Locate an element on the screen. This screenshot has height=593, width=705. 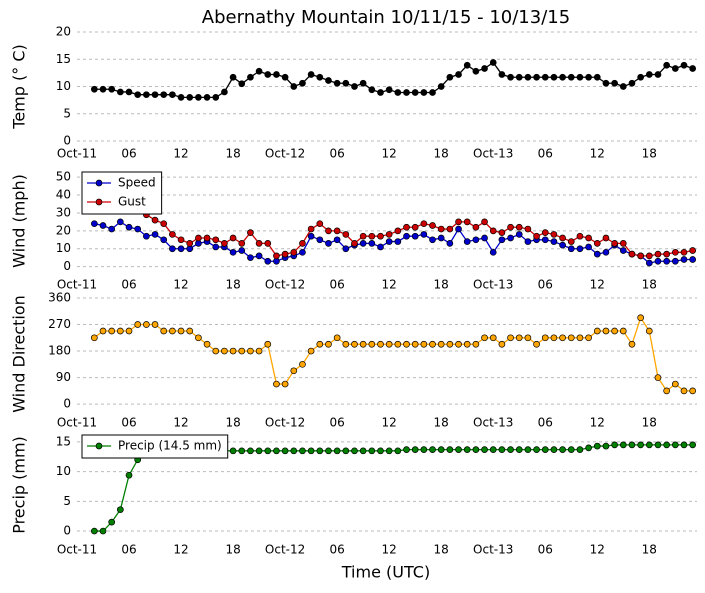
y-tick-label: 30 is located at coordinates (63, 212).